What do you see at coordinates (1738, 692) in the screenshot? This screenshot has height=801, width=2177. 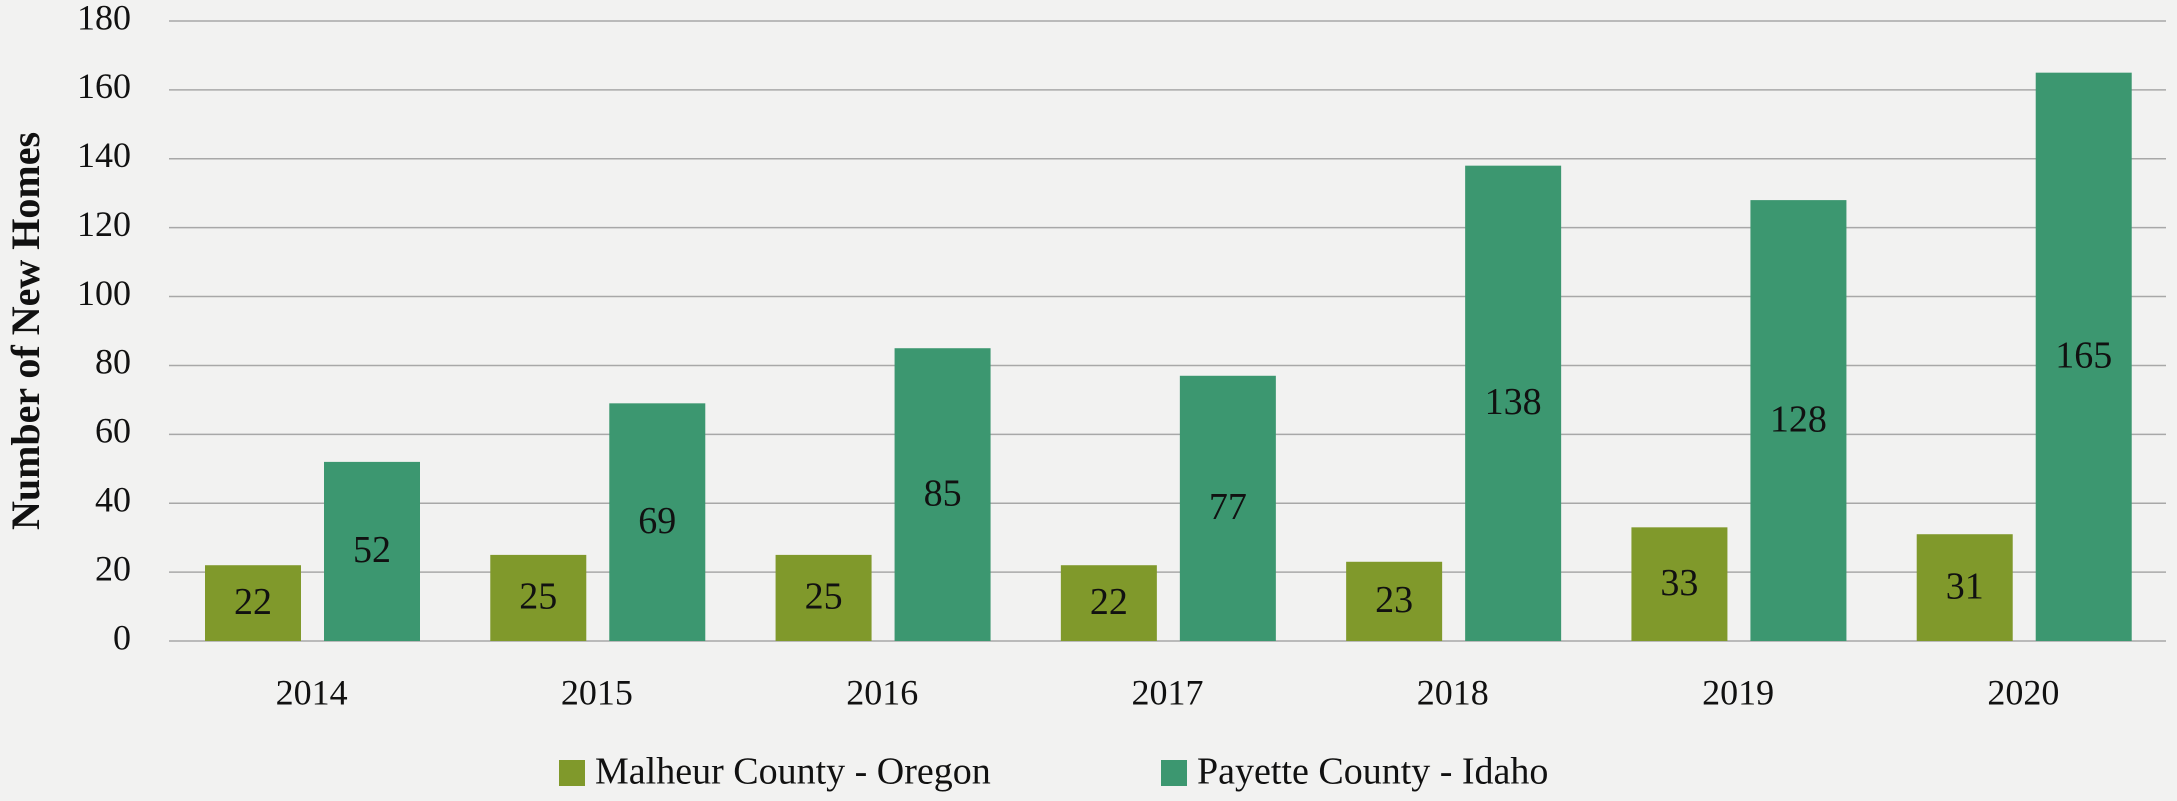 I see `x-tick-label: 2019` at bounding box center [1738, 692].